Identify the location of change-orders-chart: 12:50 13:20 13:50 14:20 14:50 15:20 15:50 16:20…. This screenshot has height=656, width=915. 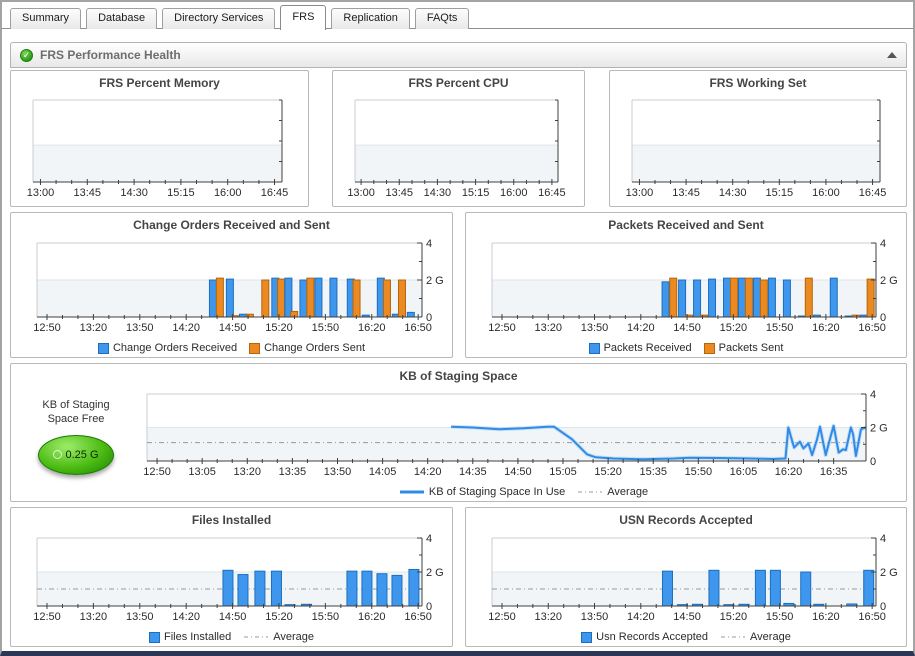
(231, 288).